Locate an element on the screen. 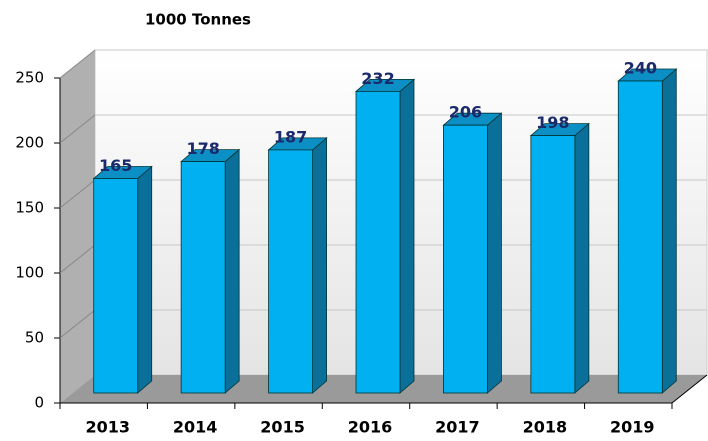  x-tick-label: 2016 is located at coordinates (370, 427).